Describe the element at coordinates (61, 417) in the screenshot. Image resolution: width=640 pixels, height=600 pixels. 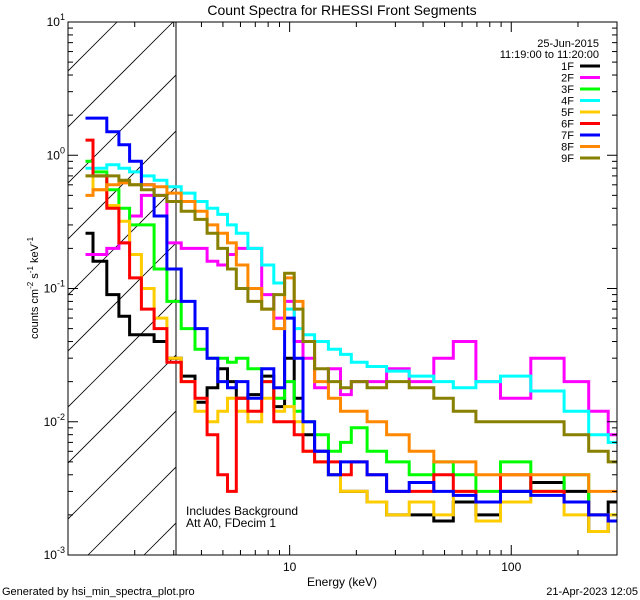
I see `y-tick-label-exp: -2` at that location.